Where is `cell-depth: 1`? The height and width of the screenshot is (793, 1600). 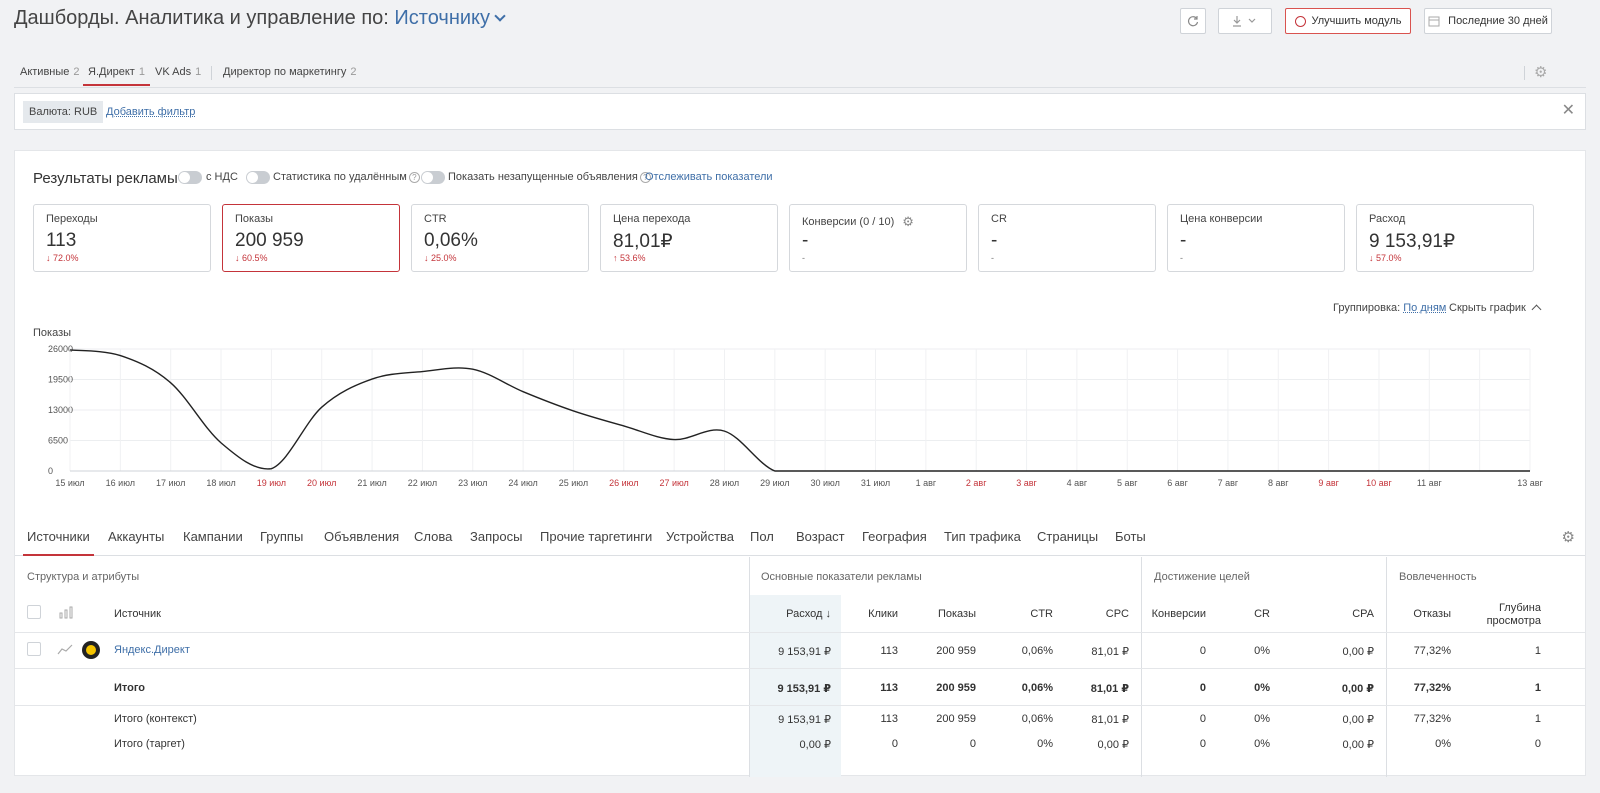 cell-depth: 1 is located at coordinates (1537, 651).